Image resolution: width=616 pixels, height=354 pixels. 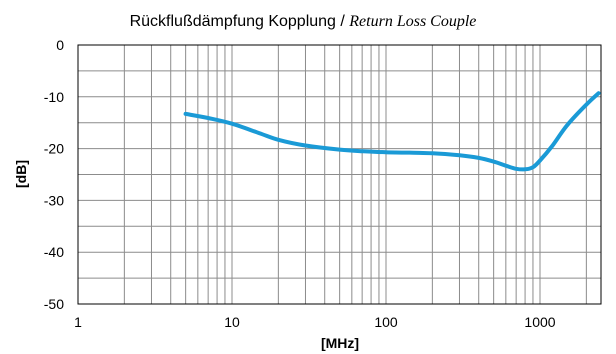 What do you see at coordinates (54, 97) in the screenshot?
I see `y-tick-label: -10` at bounding box center [54, 97].